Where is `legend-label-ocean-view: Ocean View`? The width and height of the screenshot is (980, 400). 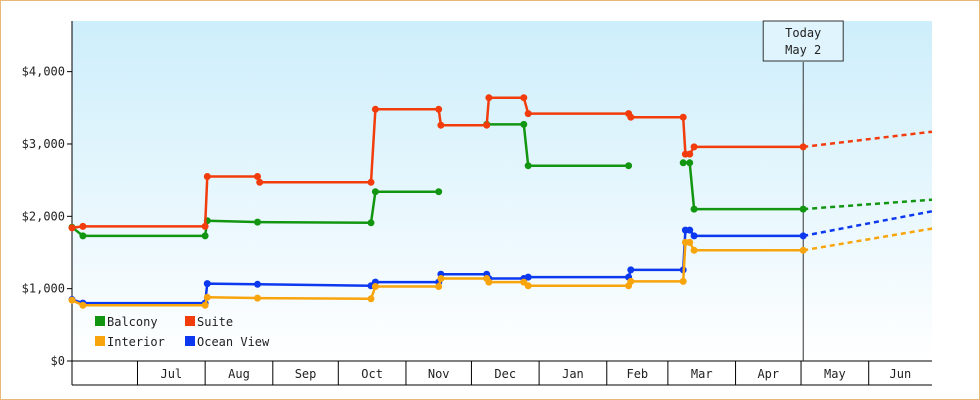
legend-label-ocean-view: Ocean View is located at coordinates (233, 342).